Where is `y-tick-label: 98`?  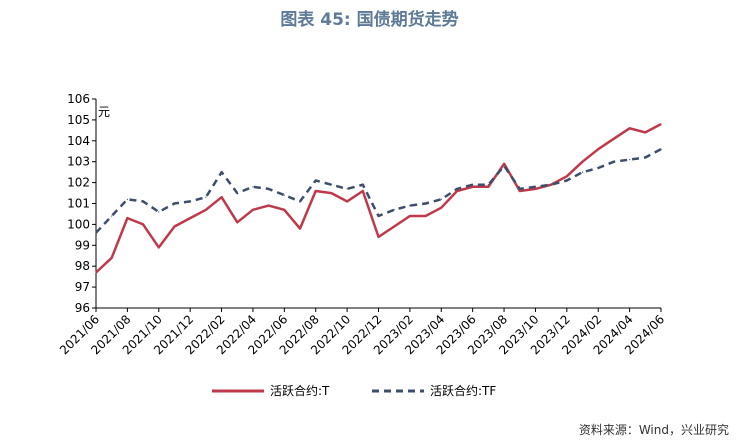 y-tick-label: 98 is located at coordinates (82, 266).